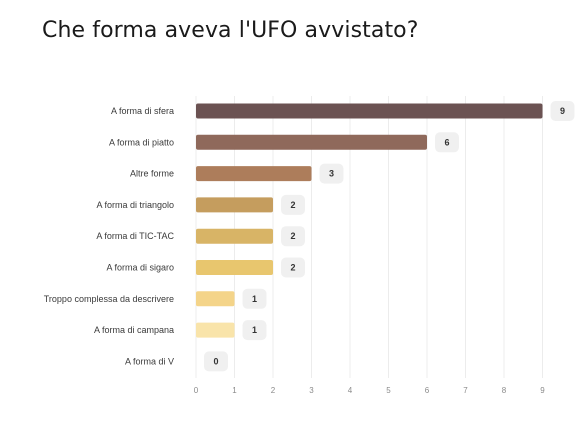  Describe the element at coordinates (149, 361) in the screenshot. I see `category-label: A forma di V` at that location.